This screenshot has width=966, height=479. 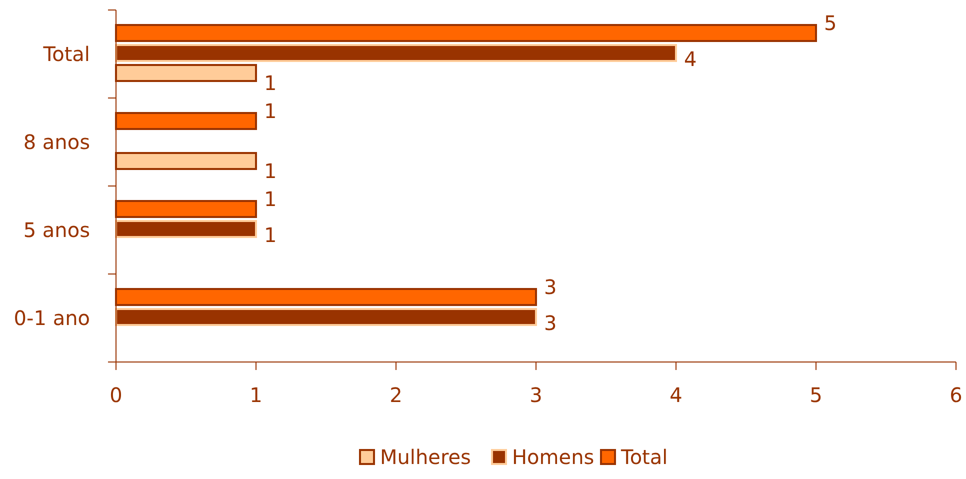 I want to click on x-tick-label: 5, so click(x=816, y=395).